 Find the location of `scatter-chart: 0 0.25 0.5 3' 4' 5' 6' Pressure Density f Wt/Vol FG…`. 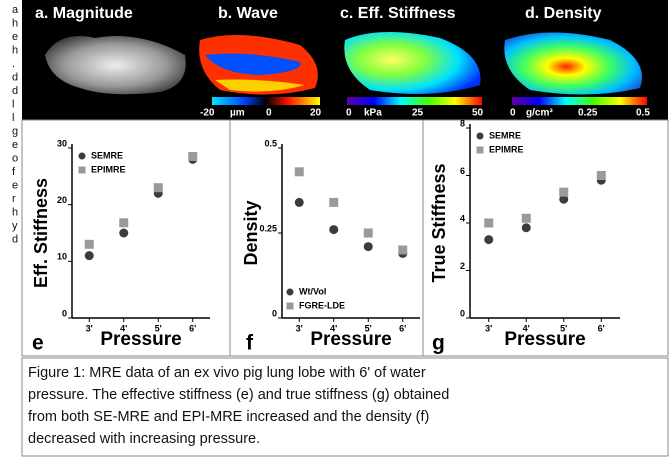

scatter-chart: 0 0.25 0.5 3' 4' 5' 6' Pressure Density f Wt/Vol FG… is located at coordinates (330, 246).